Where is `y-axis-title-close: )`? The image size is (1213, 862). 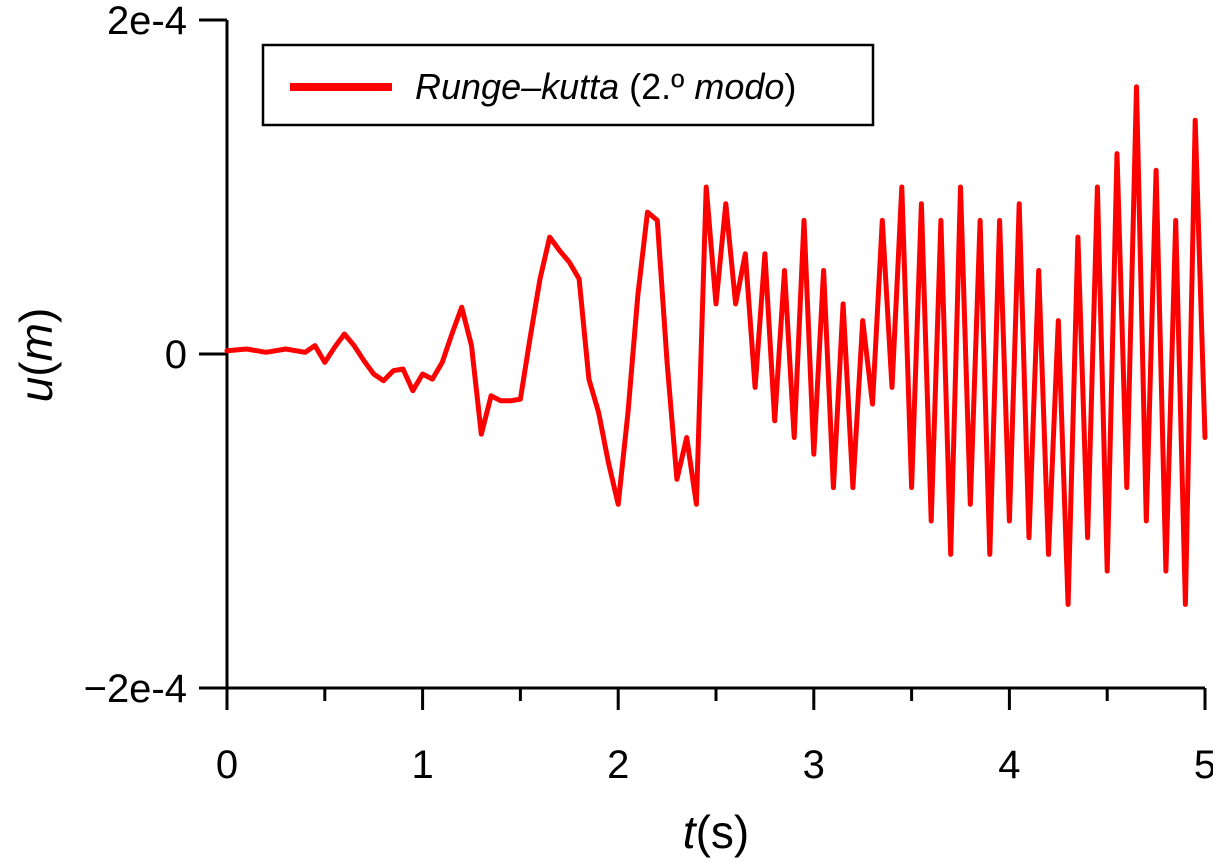
y-axis-title-close: ) is located at coordinates (36, 315).